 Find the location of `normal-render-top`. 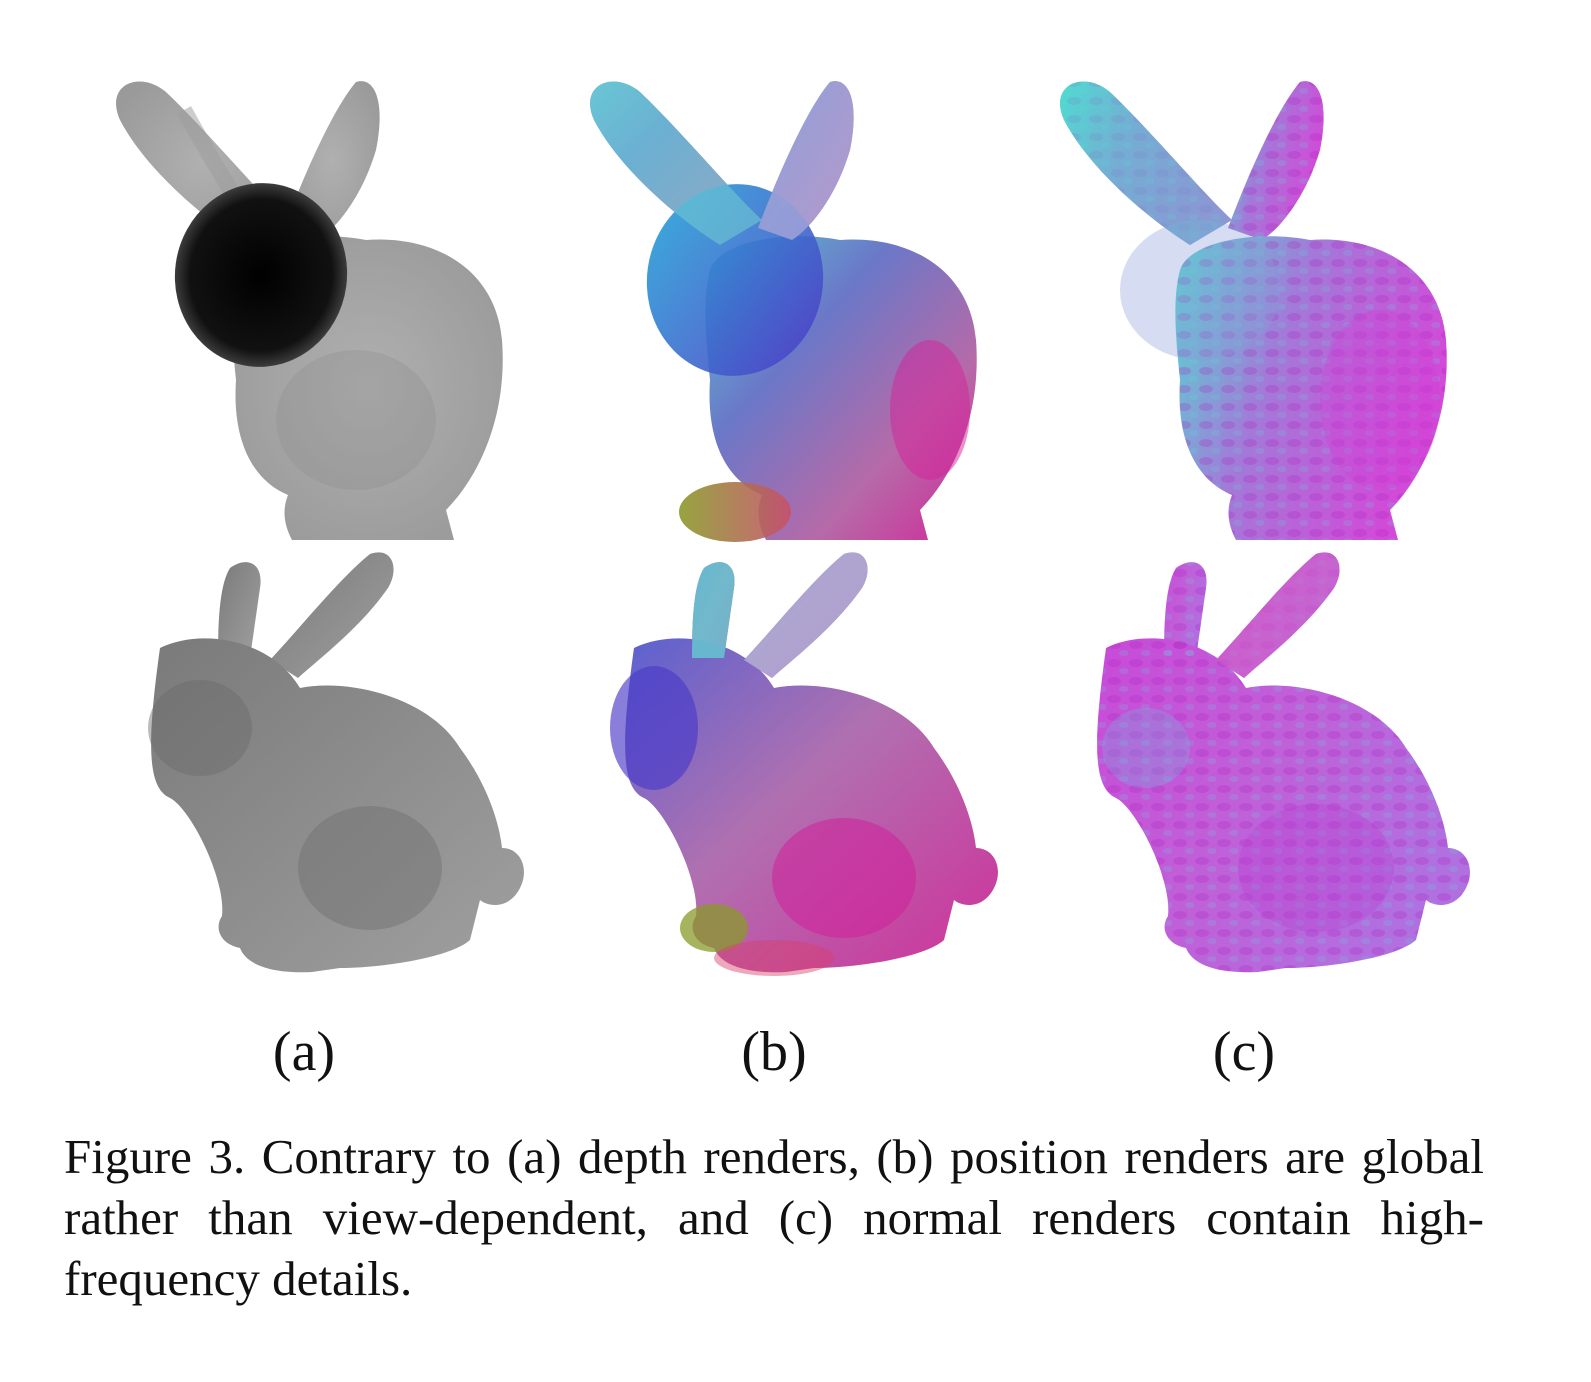

normal-render-top is located at coordinates (1235, 295).